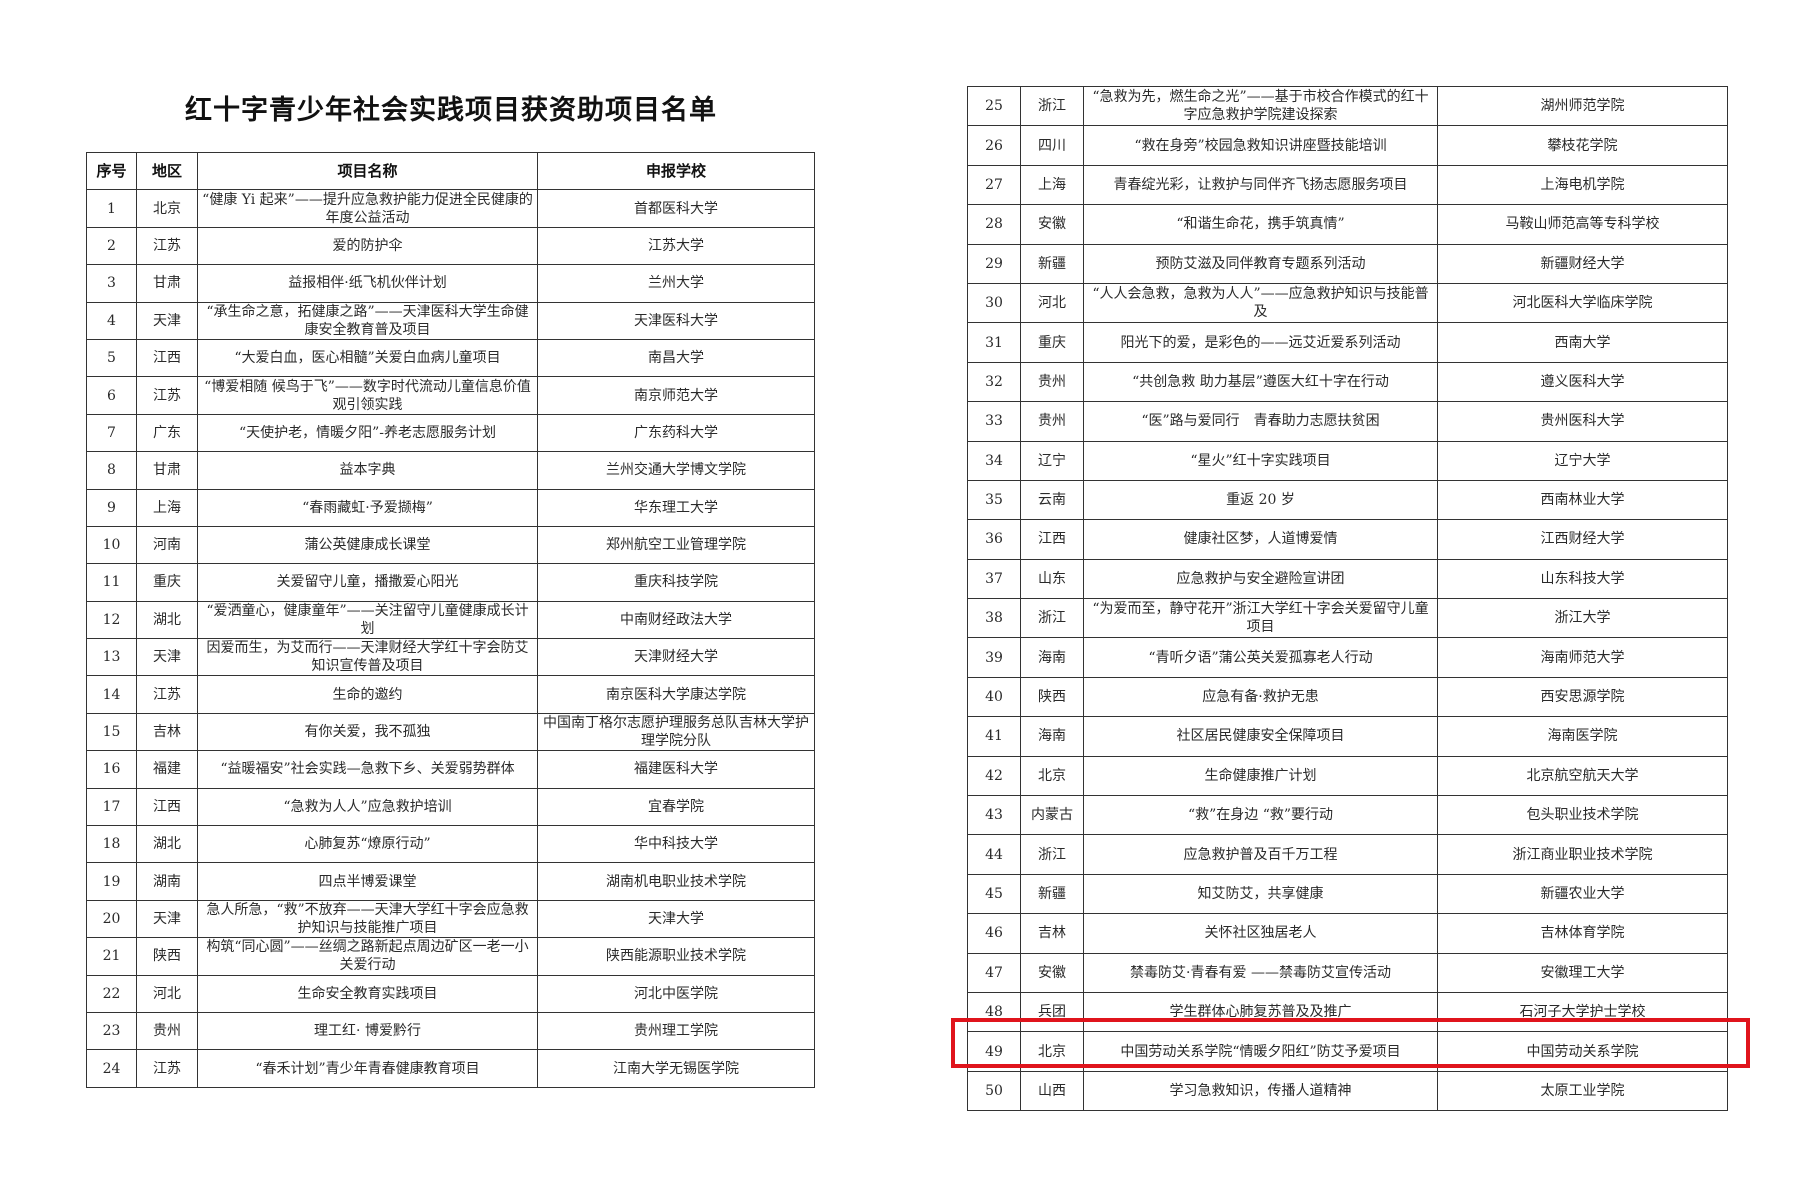  I want to click on cell-region: 广东, so click(167, 433).